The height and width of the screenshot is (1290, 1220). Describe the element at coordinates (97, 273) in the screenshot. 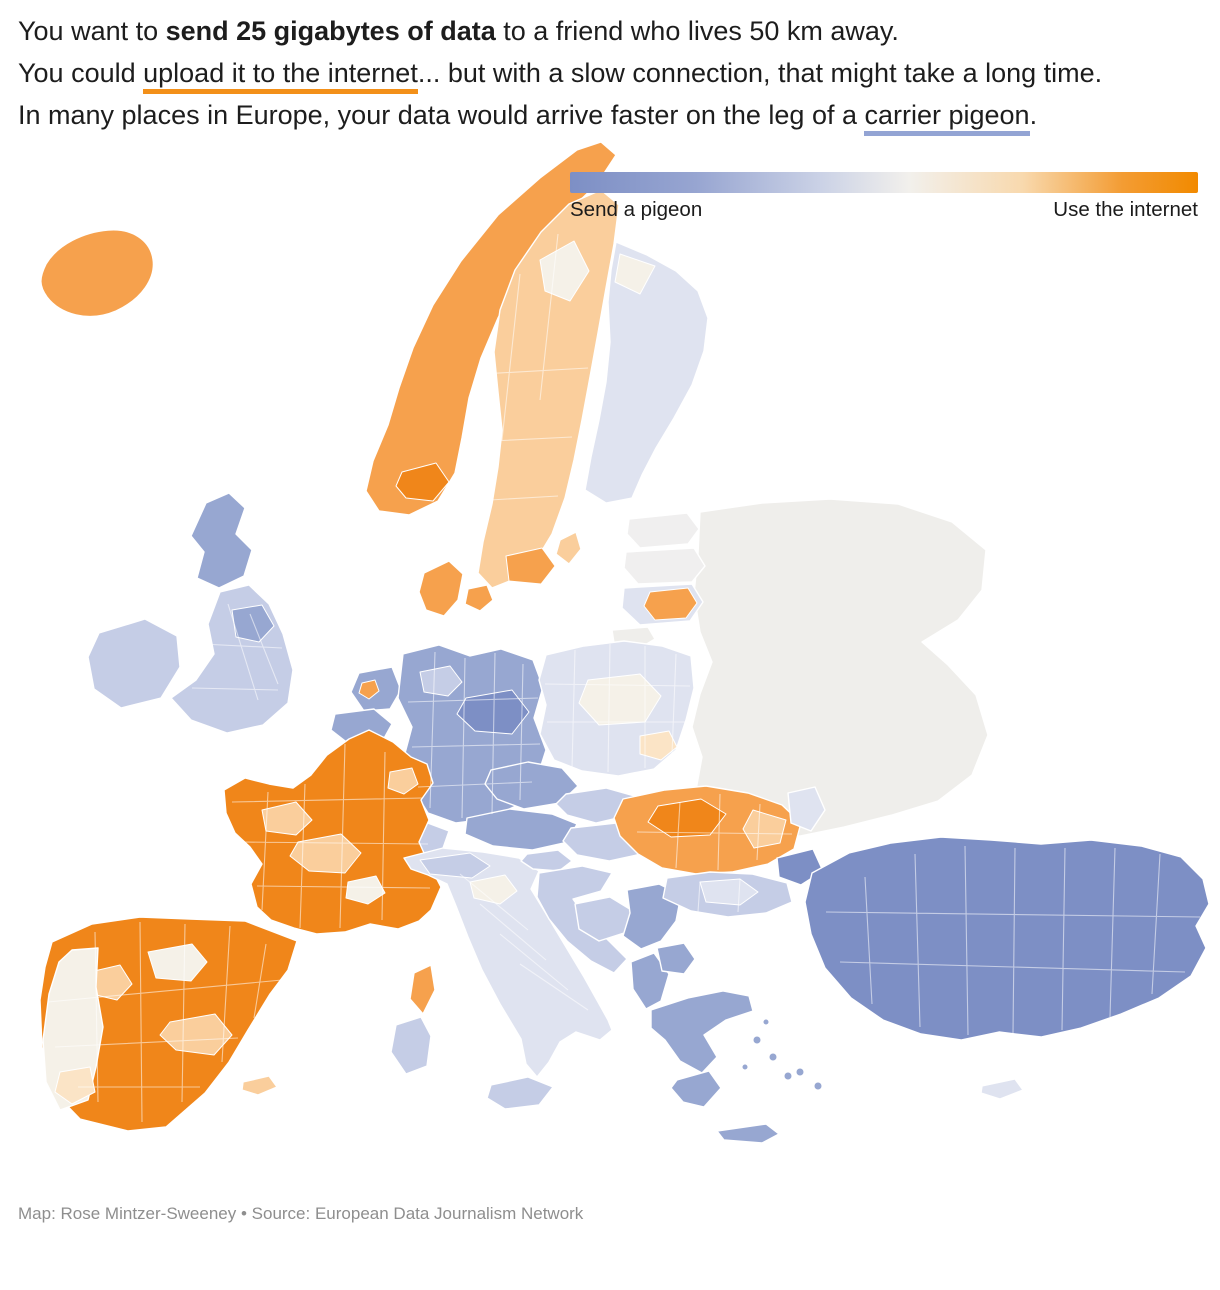

I see `region-iceland` at that location.